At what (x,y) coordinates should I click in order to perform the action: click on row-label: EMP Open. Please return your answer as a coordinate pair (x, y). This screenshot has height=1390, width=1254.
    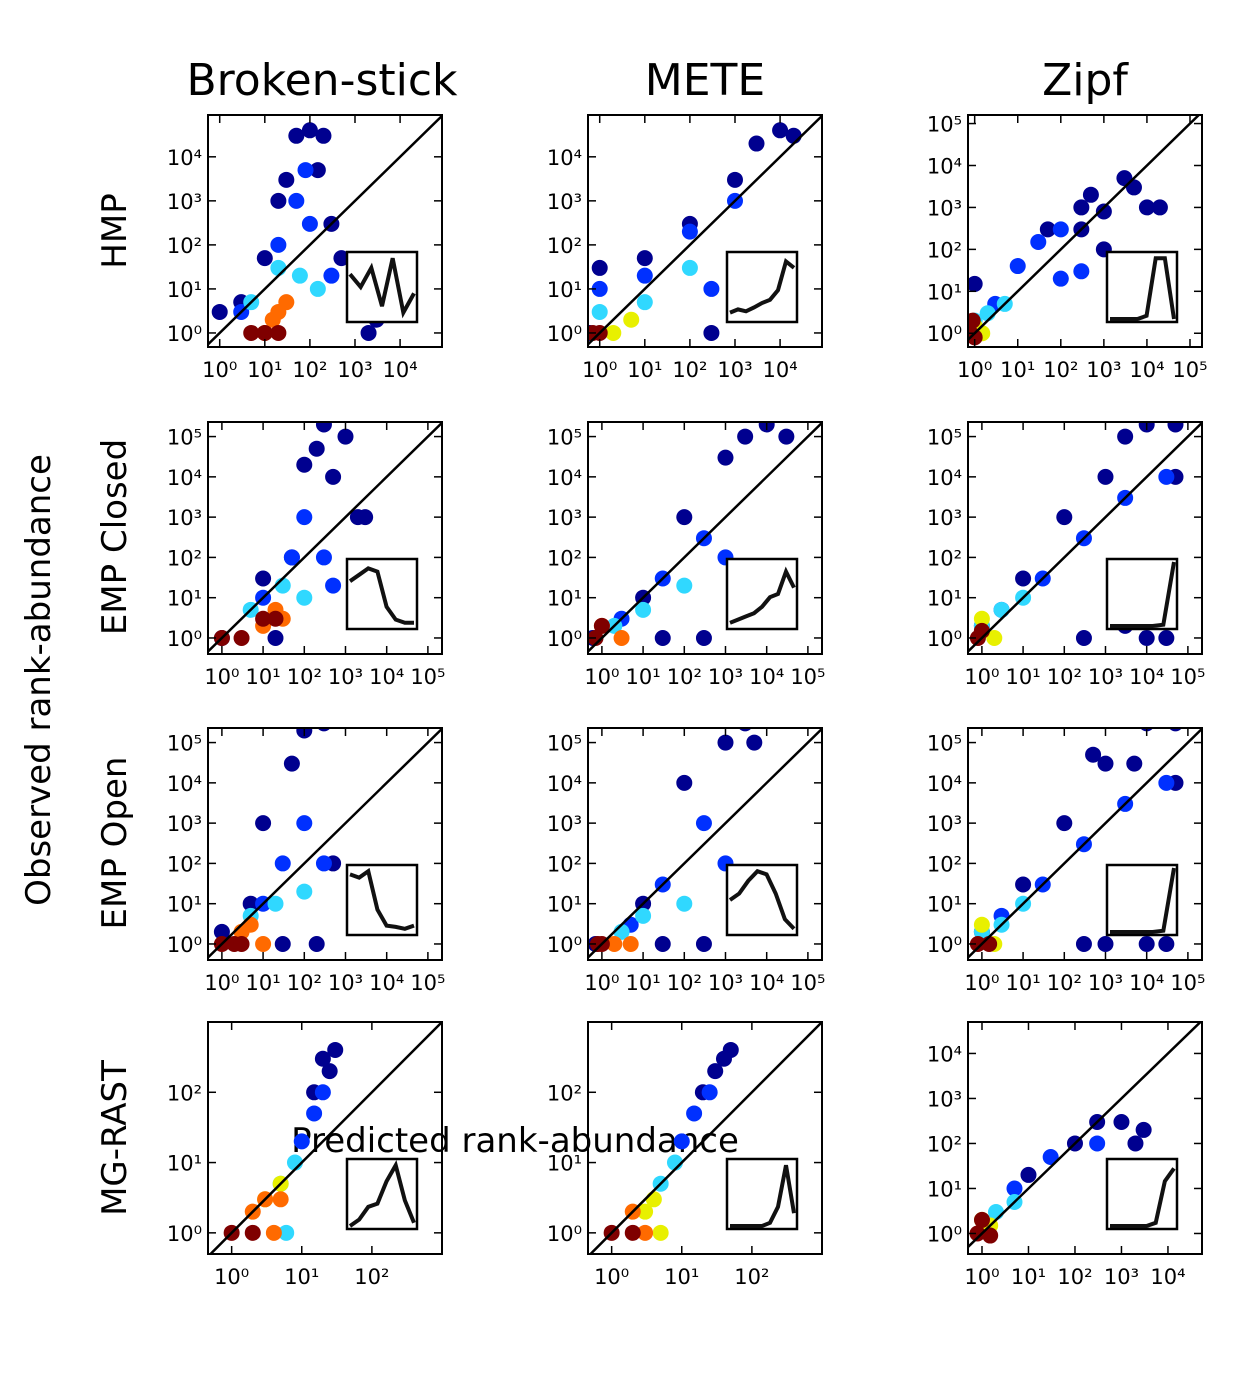
    Looking at the image, I should click on (115, 843).